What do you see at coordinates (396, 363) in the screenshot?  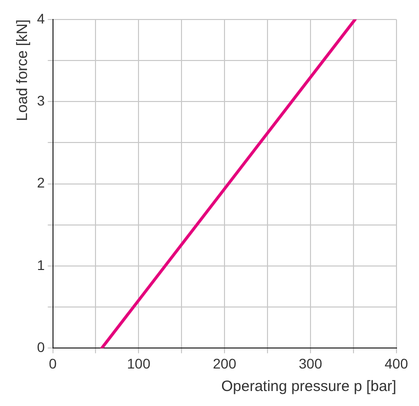 I see `x-tick-label: 400` at bounding box center [396, 363].